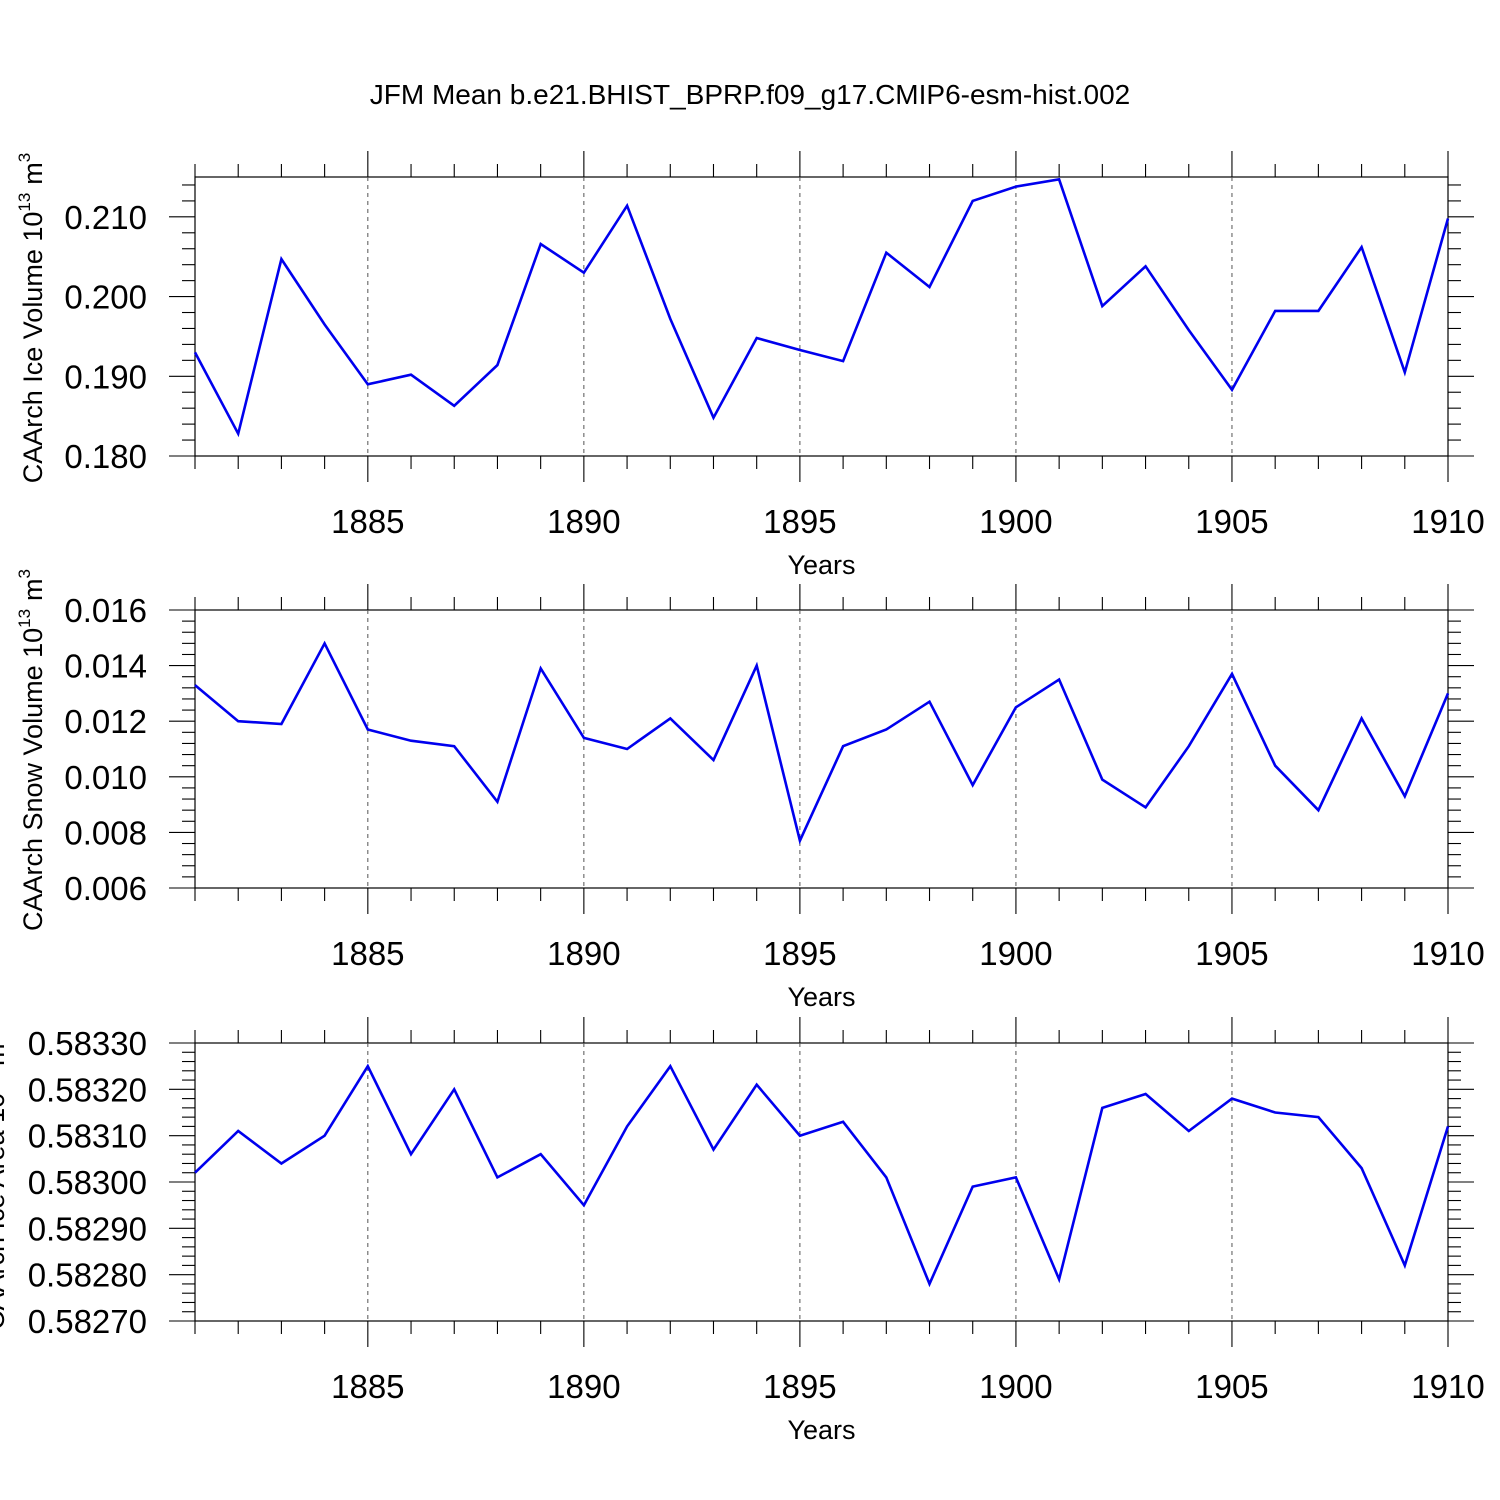  Describe the element at coordinates (87, 1275) in the screenshot. I see `y-tick-label: 0.58280` at that location.